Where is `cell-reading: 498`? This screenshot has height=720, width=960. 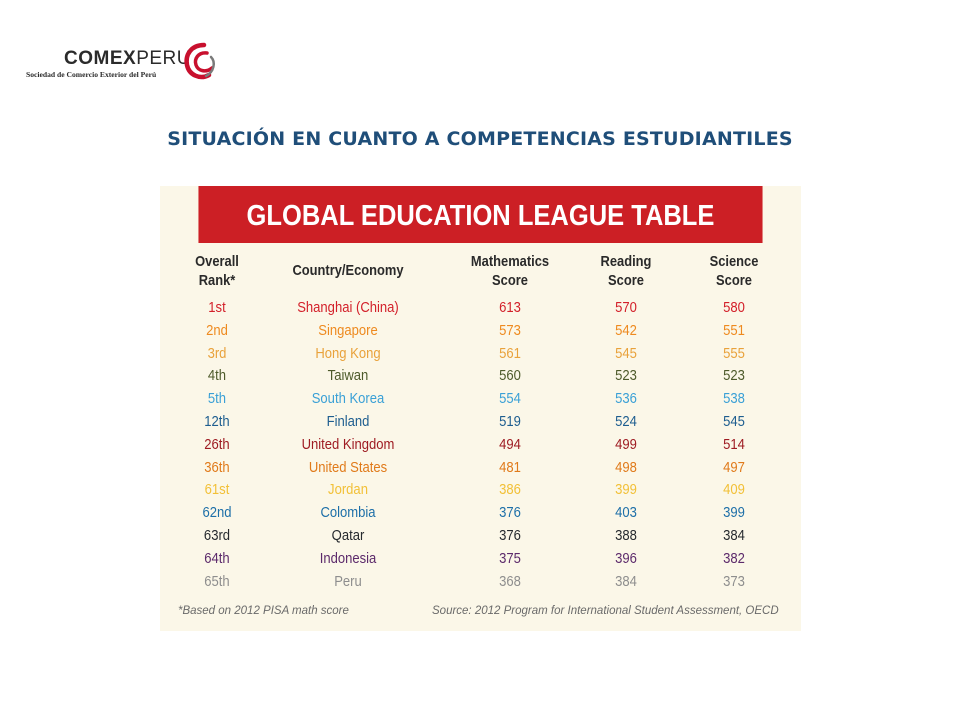 cell-reading: 498 is located at coordinates (626, 467).